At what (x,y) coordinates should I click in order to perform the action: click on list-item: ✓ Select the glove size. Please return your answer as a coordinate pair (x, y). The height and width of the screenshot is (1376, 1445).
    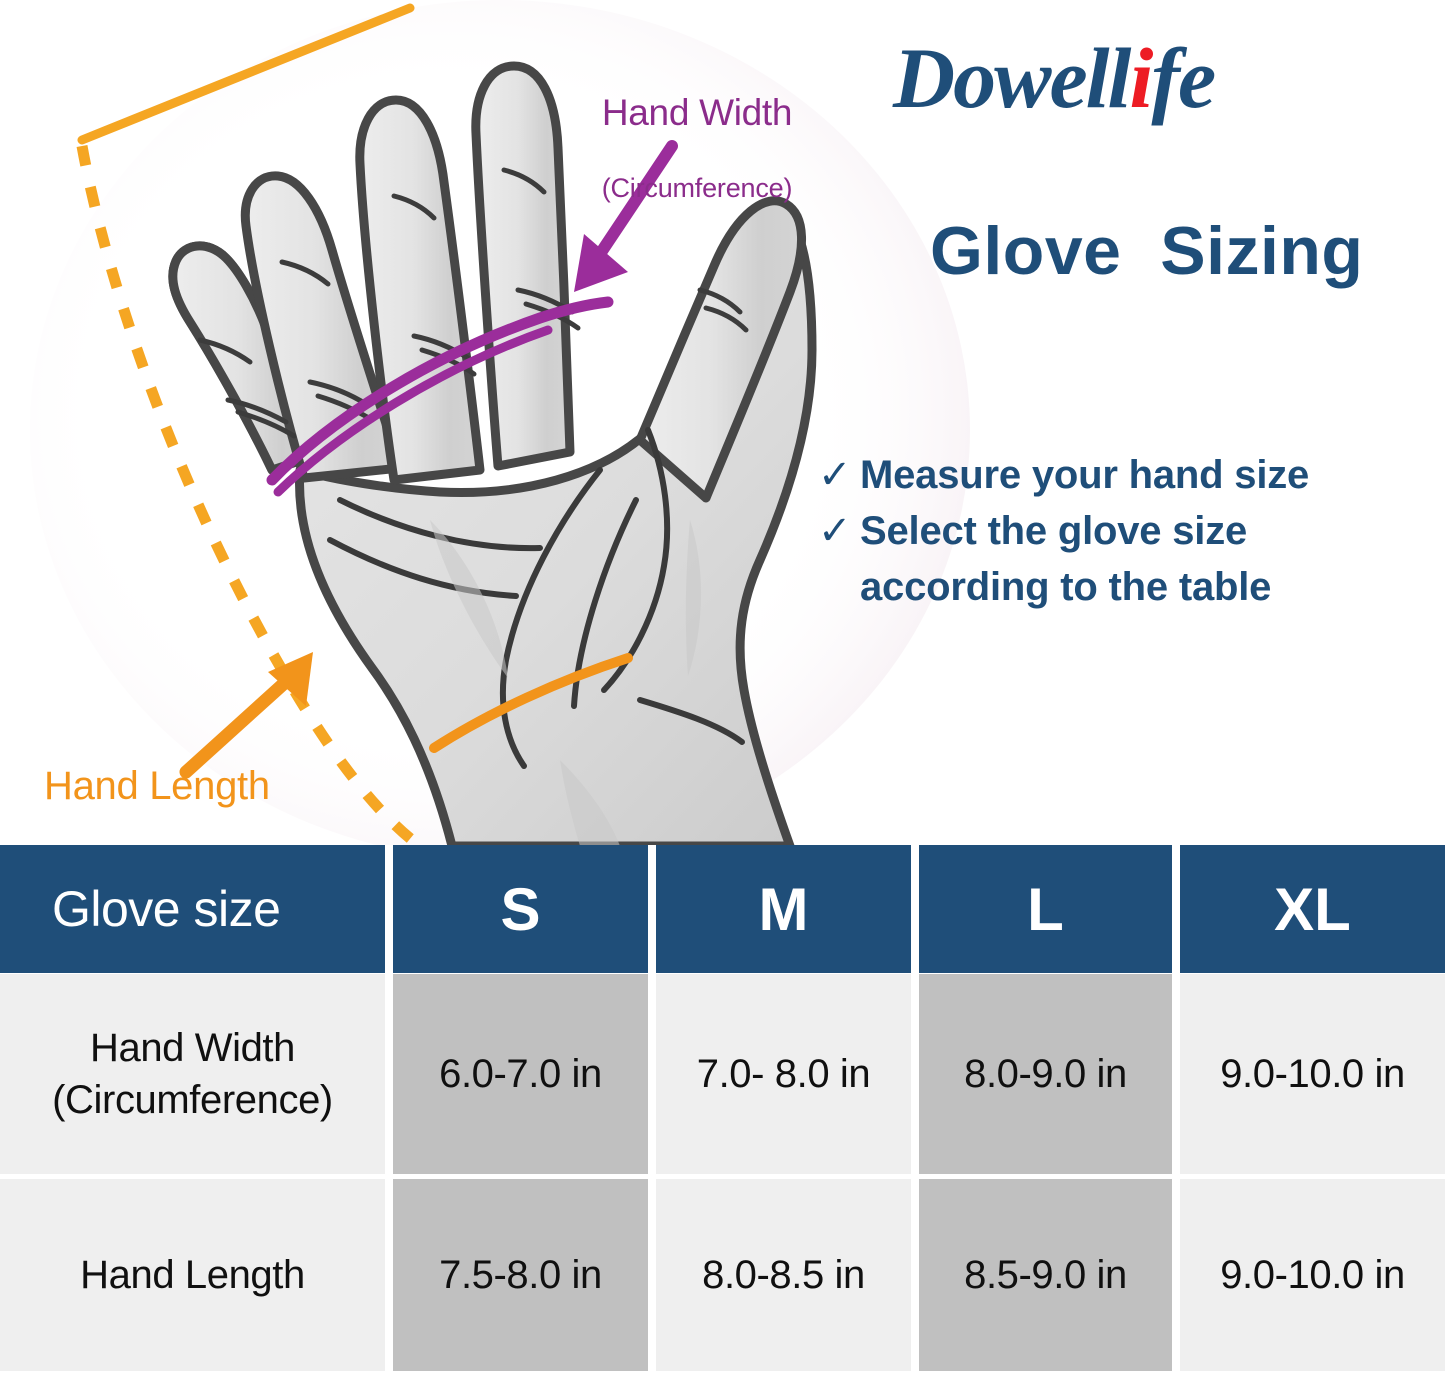
    Looking at the image, I should click on (1118, 531).